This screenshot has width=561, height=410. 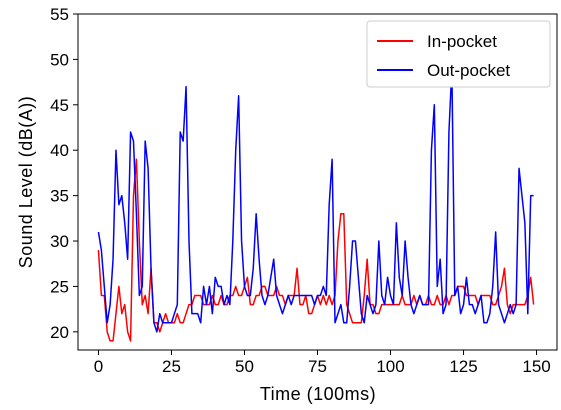 What do you see at coordinates (171, 366) in the screenshot?
I see `x-tick-label: 25` at bounding box center [171, 366].